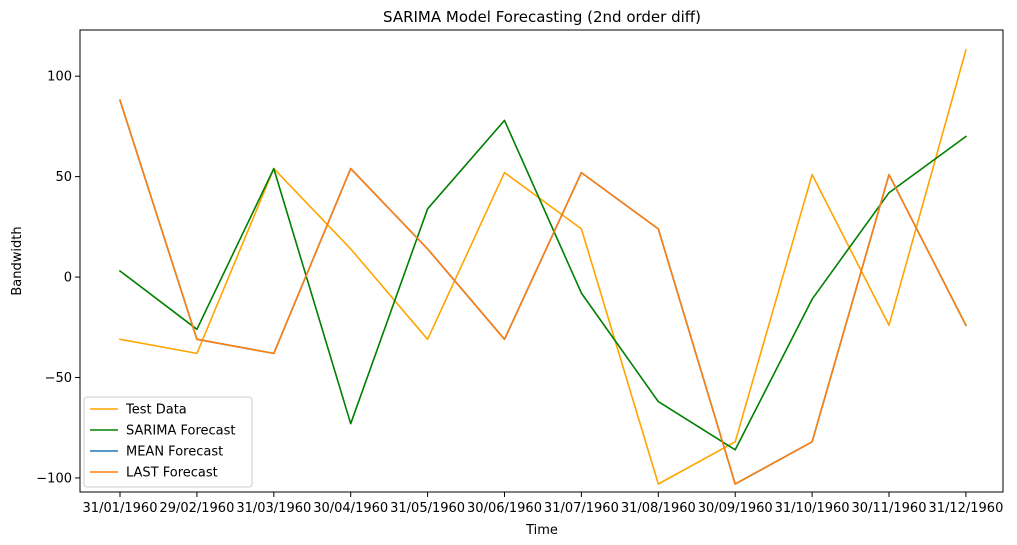 The image size is (1017, 545). I want to click on y-axis: −100 −50 0 50 100, so click(58, 278).